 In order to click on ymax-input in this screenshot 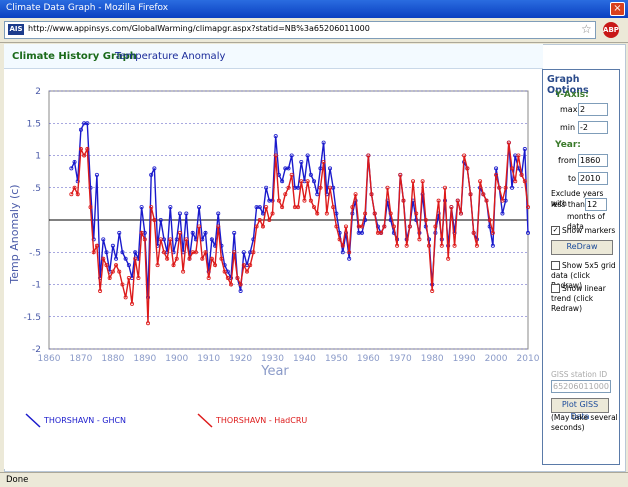, I will do `click(593, 109)`.